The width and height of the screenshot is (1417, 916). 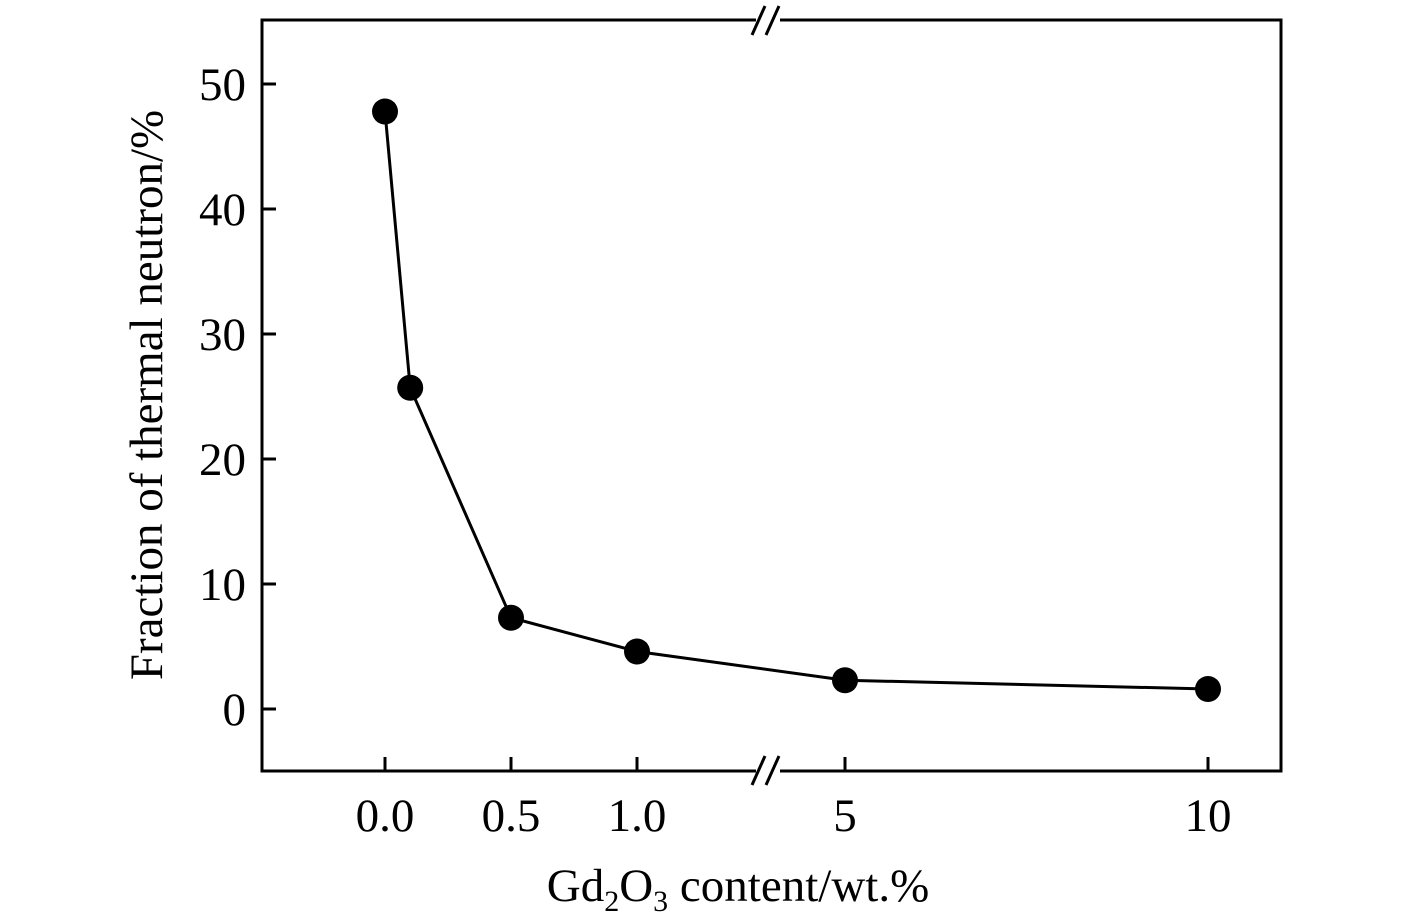 I want to click on x-axis-label-sub1: 2, so click(x=611, y=900).